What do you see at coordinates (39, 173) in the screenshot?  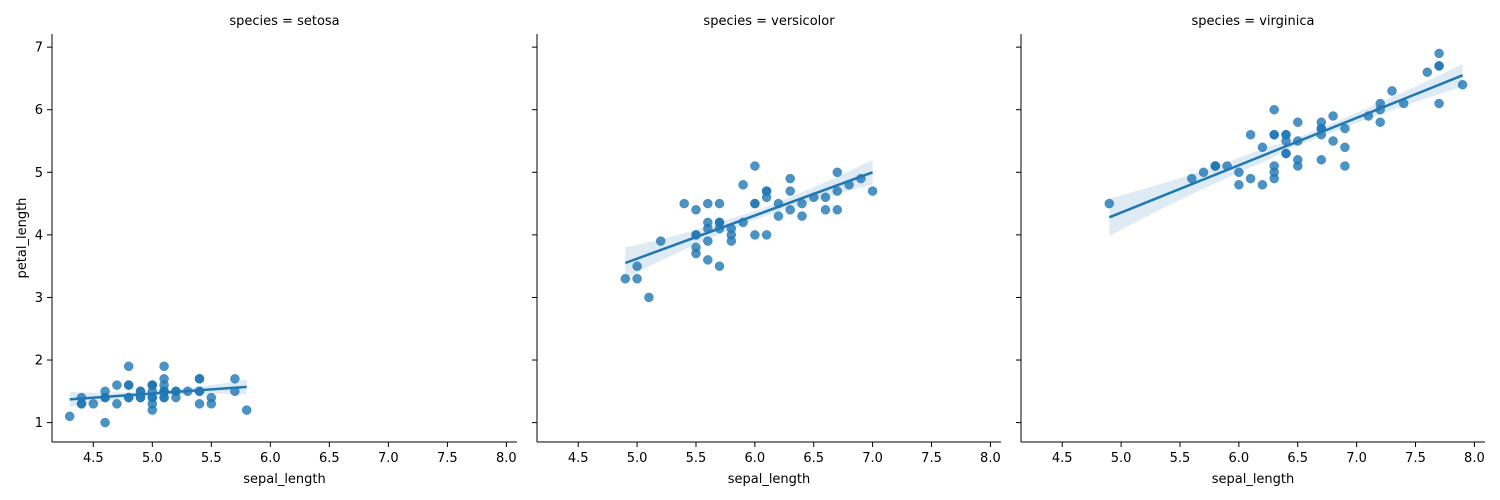 I see `y-tick-label: 5` at bounding box center [39, 173].